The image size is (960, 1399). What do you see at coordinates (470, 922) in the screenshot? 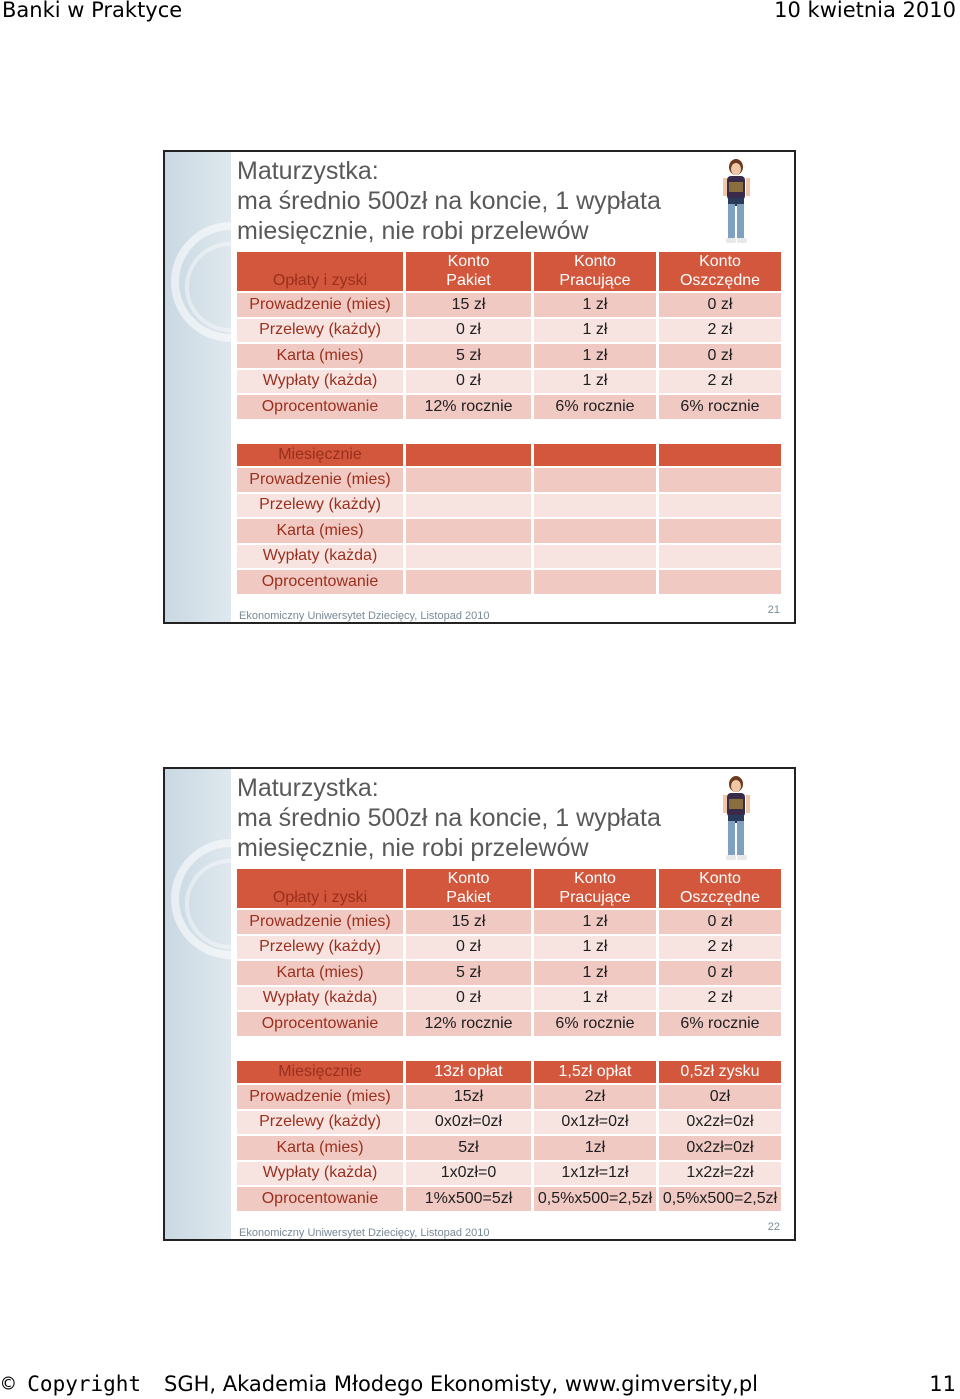
I see `table-cell: 15 zł` at bounding box center [470, 922].